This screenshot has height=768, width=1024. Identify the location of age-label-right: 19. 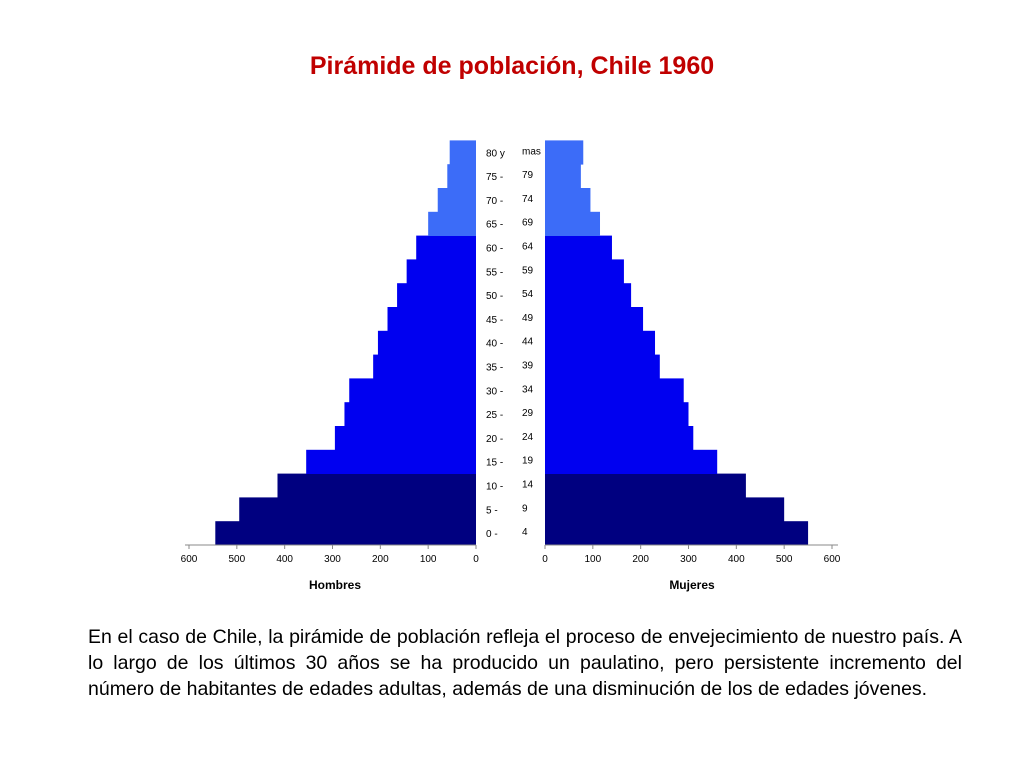
(528, 461).